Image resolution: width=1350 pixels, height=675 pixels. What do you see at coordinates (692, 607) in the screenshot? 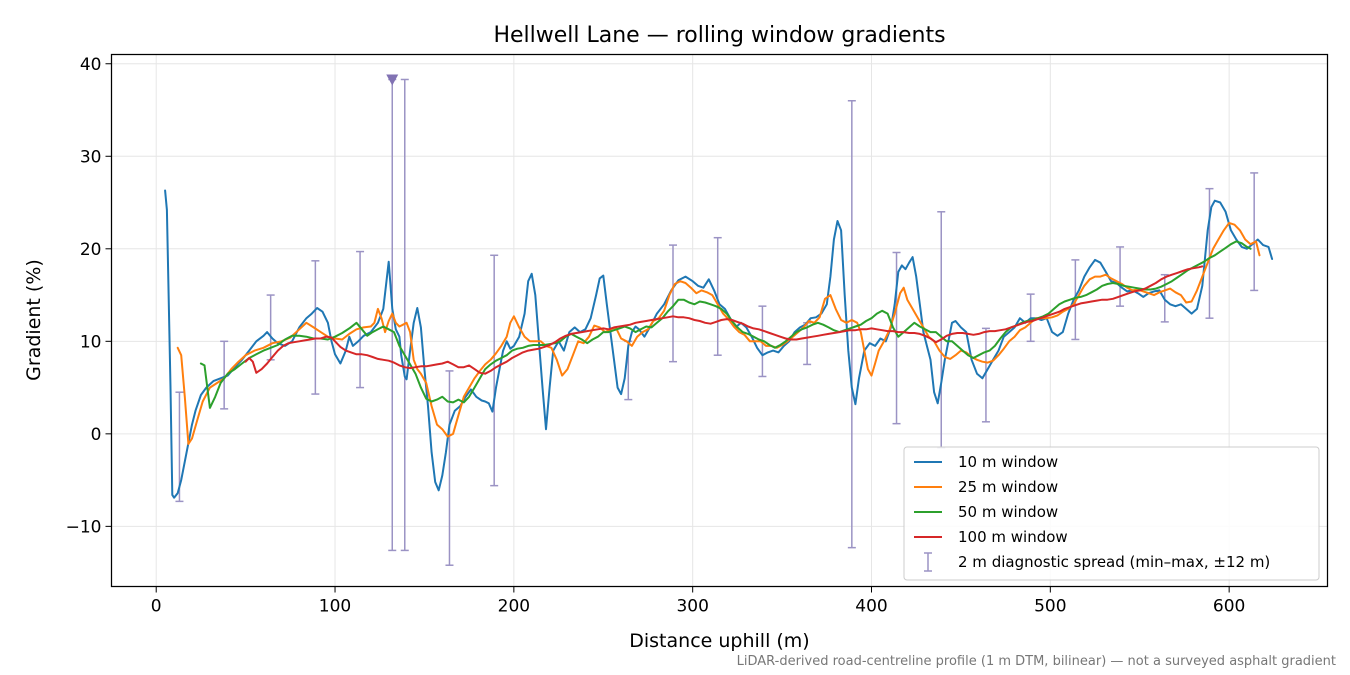
I see `x-tick-label: 300` at bounding box center [692, 607].